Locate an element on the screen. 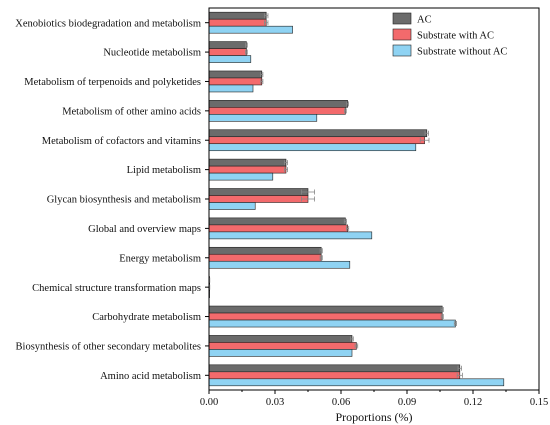 This screenshot has height=425, width=550. x-tick-label: 0.03 is located at coordinates (275, 402).